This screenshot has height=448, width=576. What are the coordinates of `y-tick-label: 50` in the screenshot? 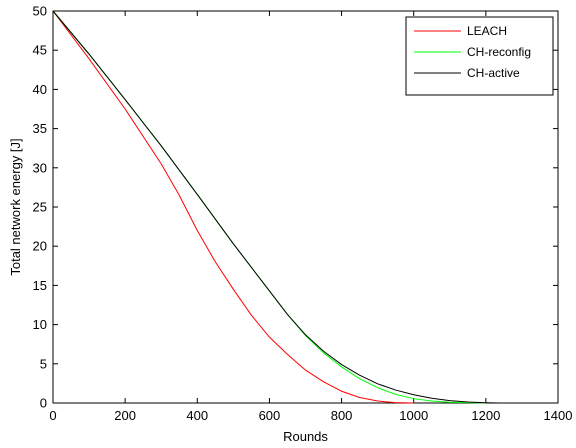 It's located at (40, 11).